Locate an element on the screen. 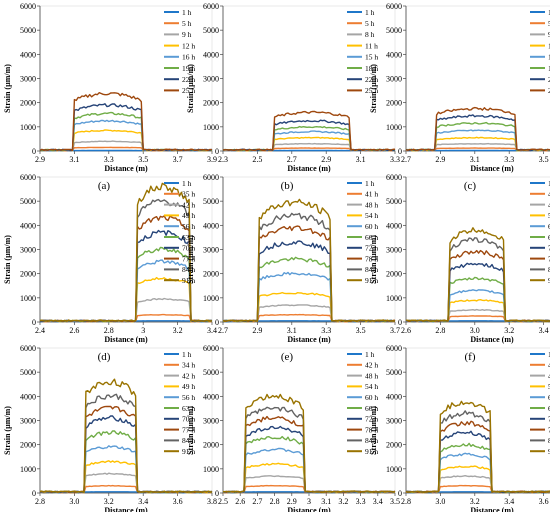  x-tick-label: 3 is located at coordinates (309, 501).